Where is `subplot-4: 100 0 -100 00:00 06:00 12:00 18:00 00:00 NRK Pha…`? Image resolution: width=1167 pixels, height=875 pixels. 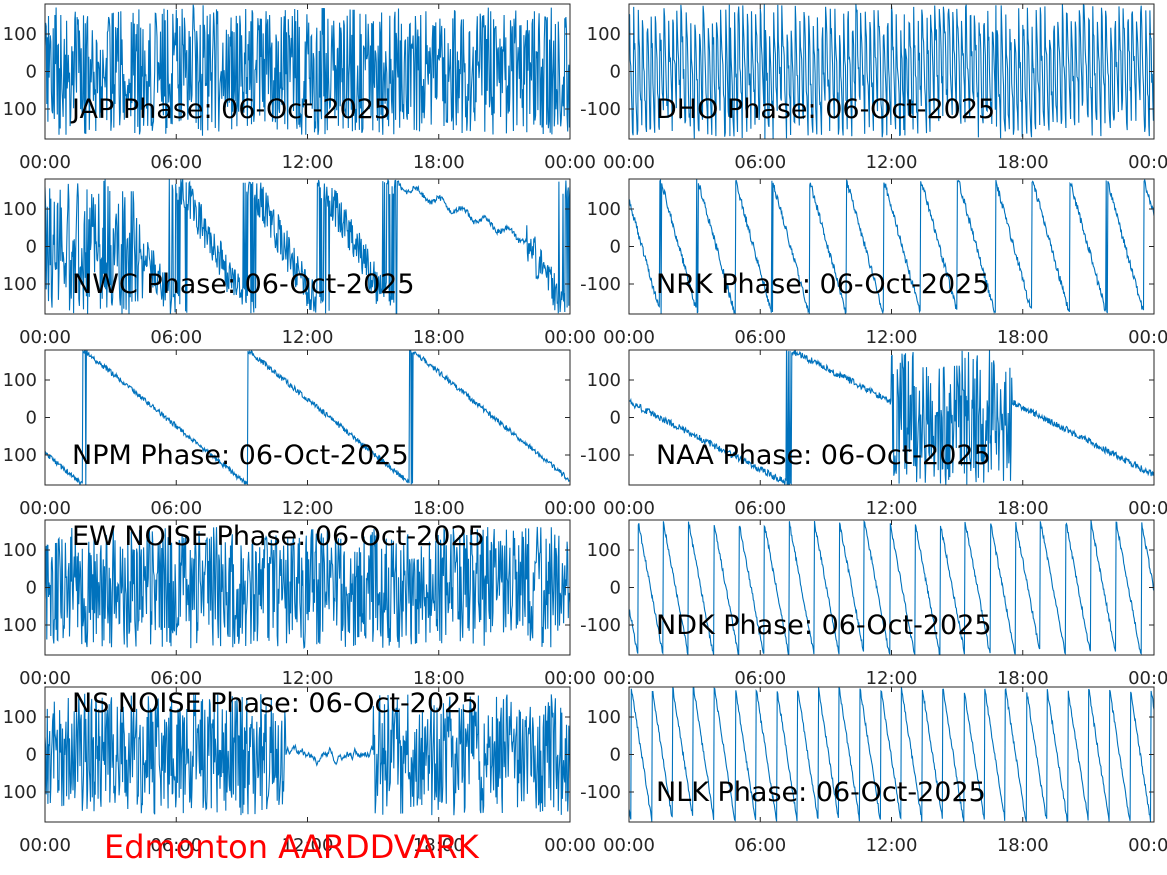 subplot-4: 100 0 -100 00:00 06:00 12:00 18:00 00:00 NRK Pha… is located at coordinates (873, 263).